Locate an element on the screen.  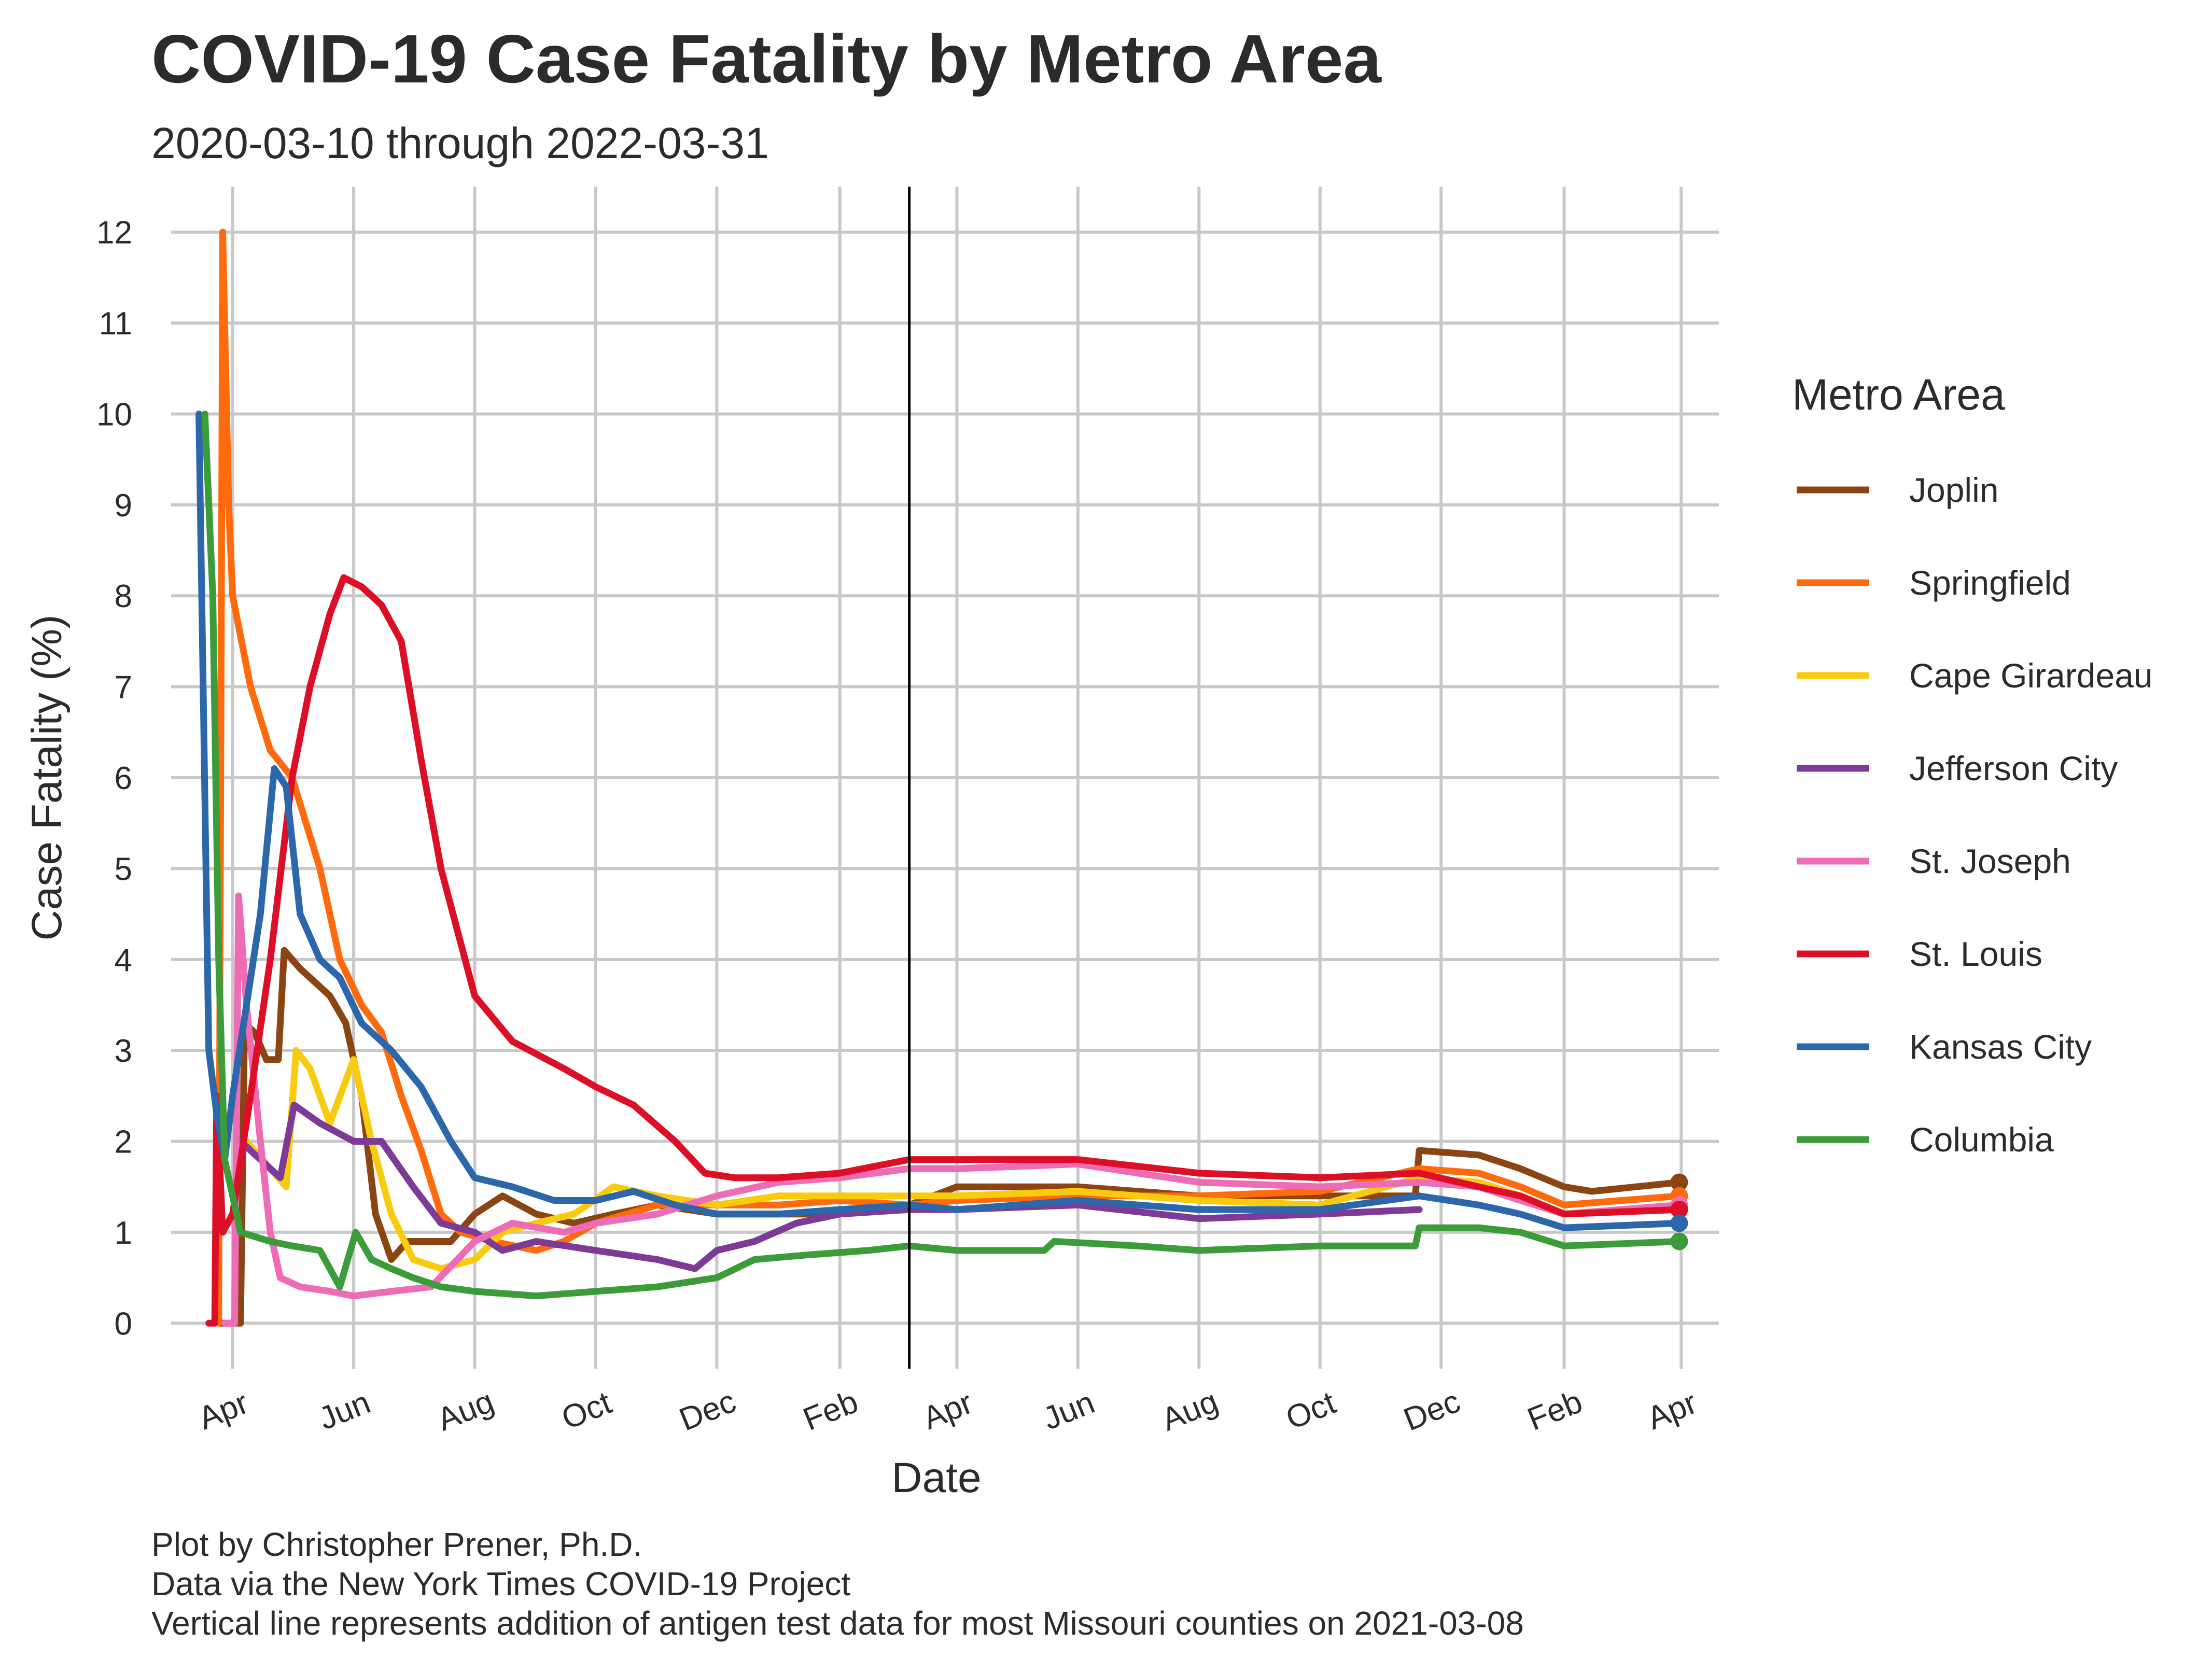
legend-label-st-joseph: St. Joseph is located at coordinates (1990, 861).